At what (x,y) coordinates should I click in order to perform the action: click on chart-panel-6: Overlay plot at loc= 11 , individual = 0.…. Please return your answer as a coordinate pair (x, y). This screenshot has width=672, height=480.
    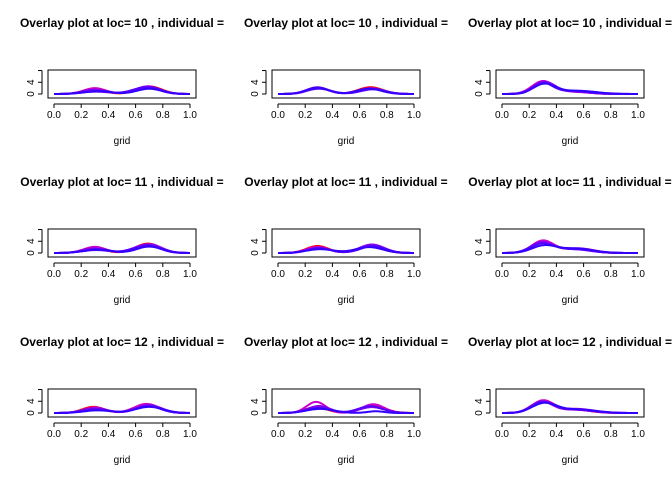
    Looking at the image, I should click on (569, 240).